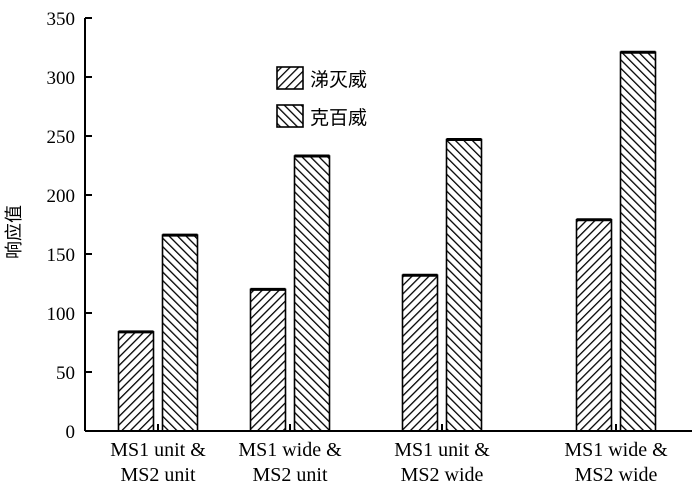 Image resolution: width=700 pixels, height=481 pixels. Describe the element at coordinates (61, 137) in the screenshot. I see `y-tick-label: 250` at that location.